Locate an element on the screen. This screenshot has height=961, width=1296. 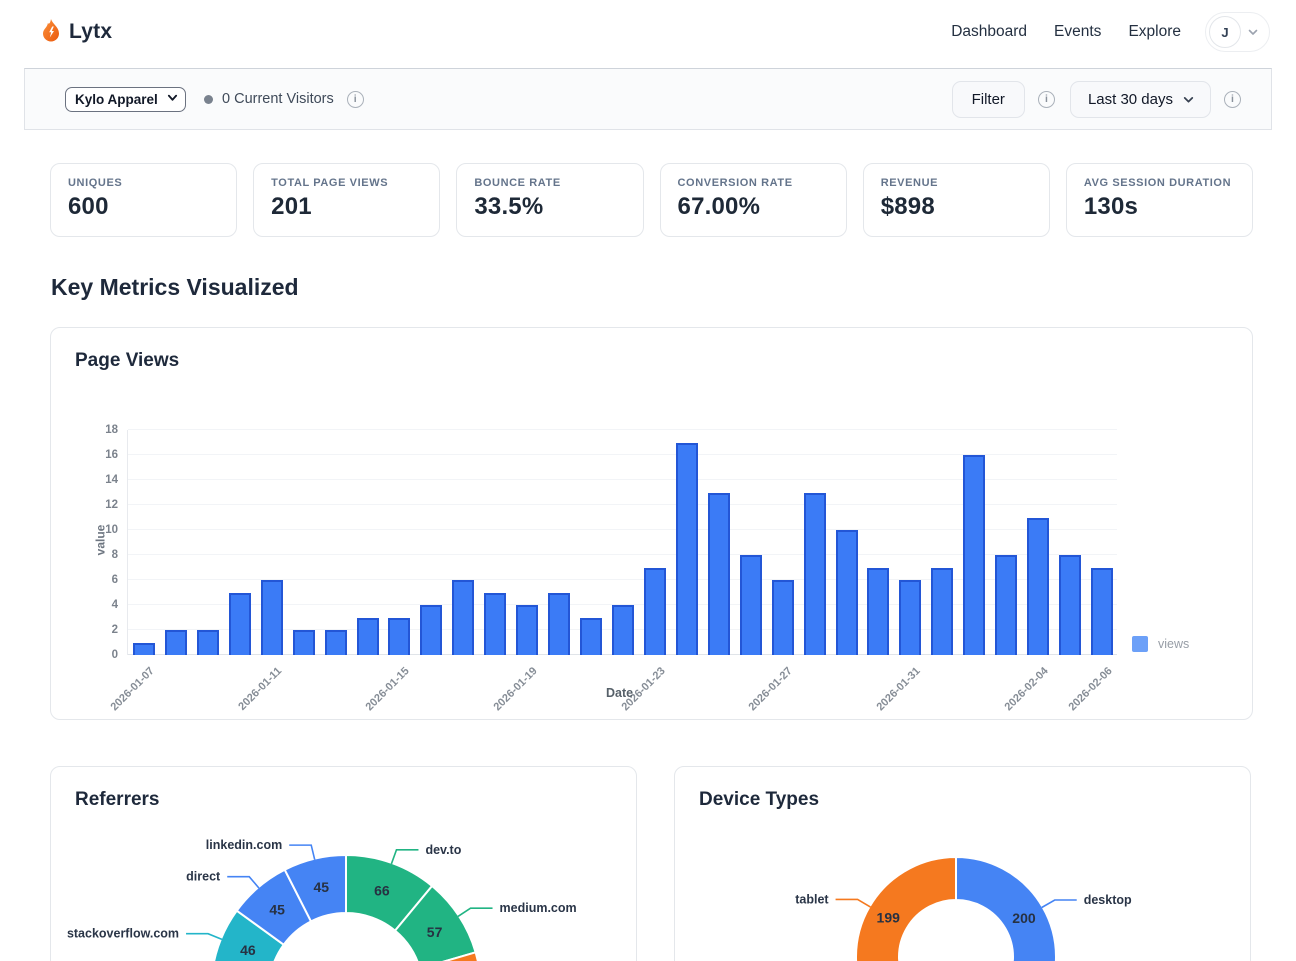
slice-name-label: tablet is located at coordinates (812, 899).